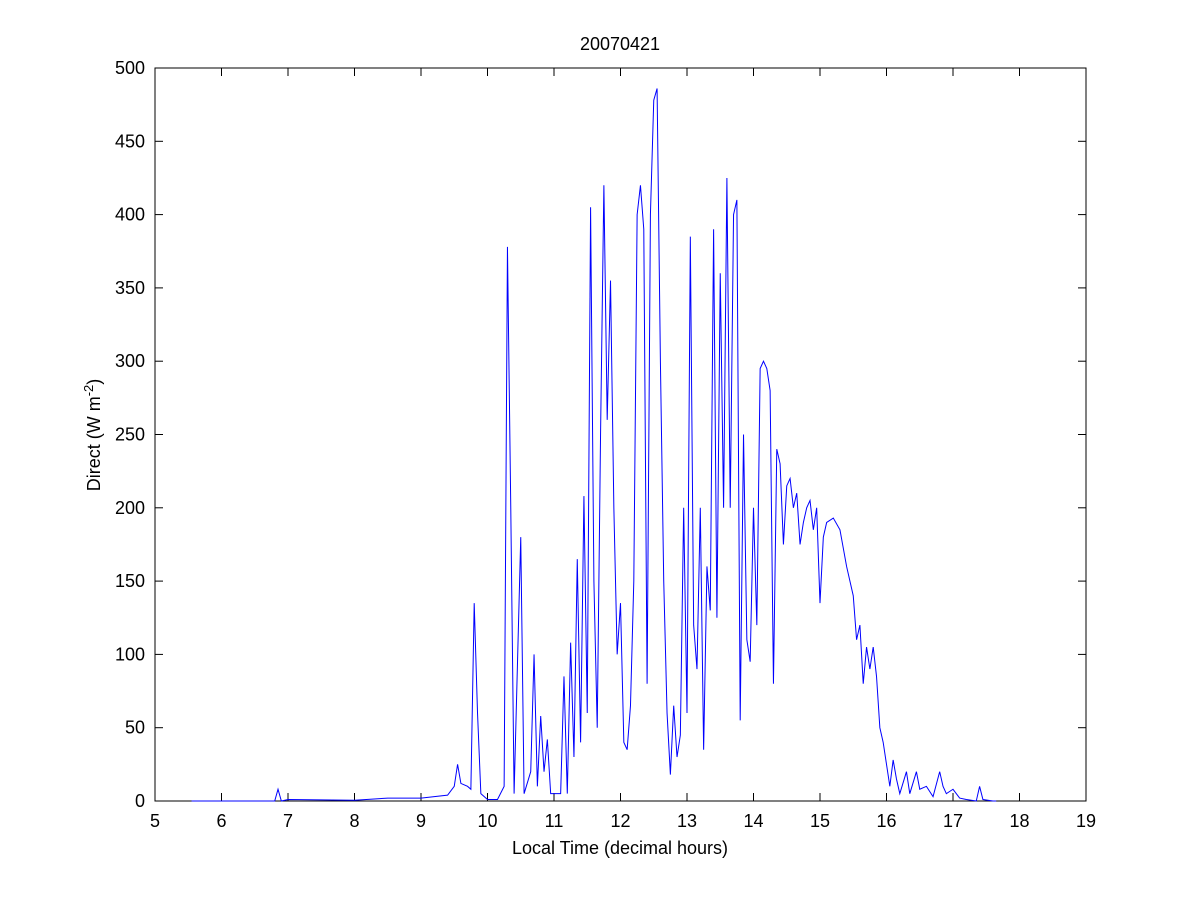 The height and width of the screenshot is (900, 1200). What do you see at coordinates (620, 44) in the screenshot?
I see `chart-title: 20070421` at bounding box center [620, 44].